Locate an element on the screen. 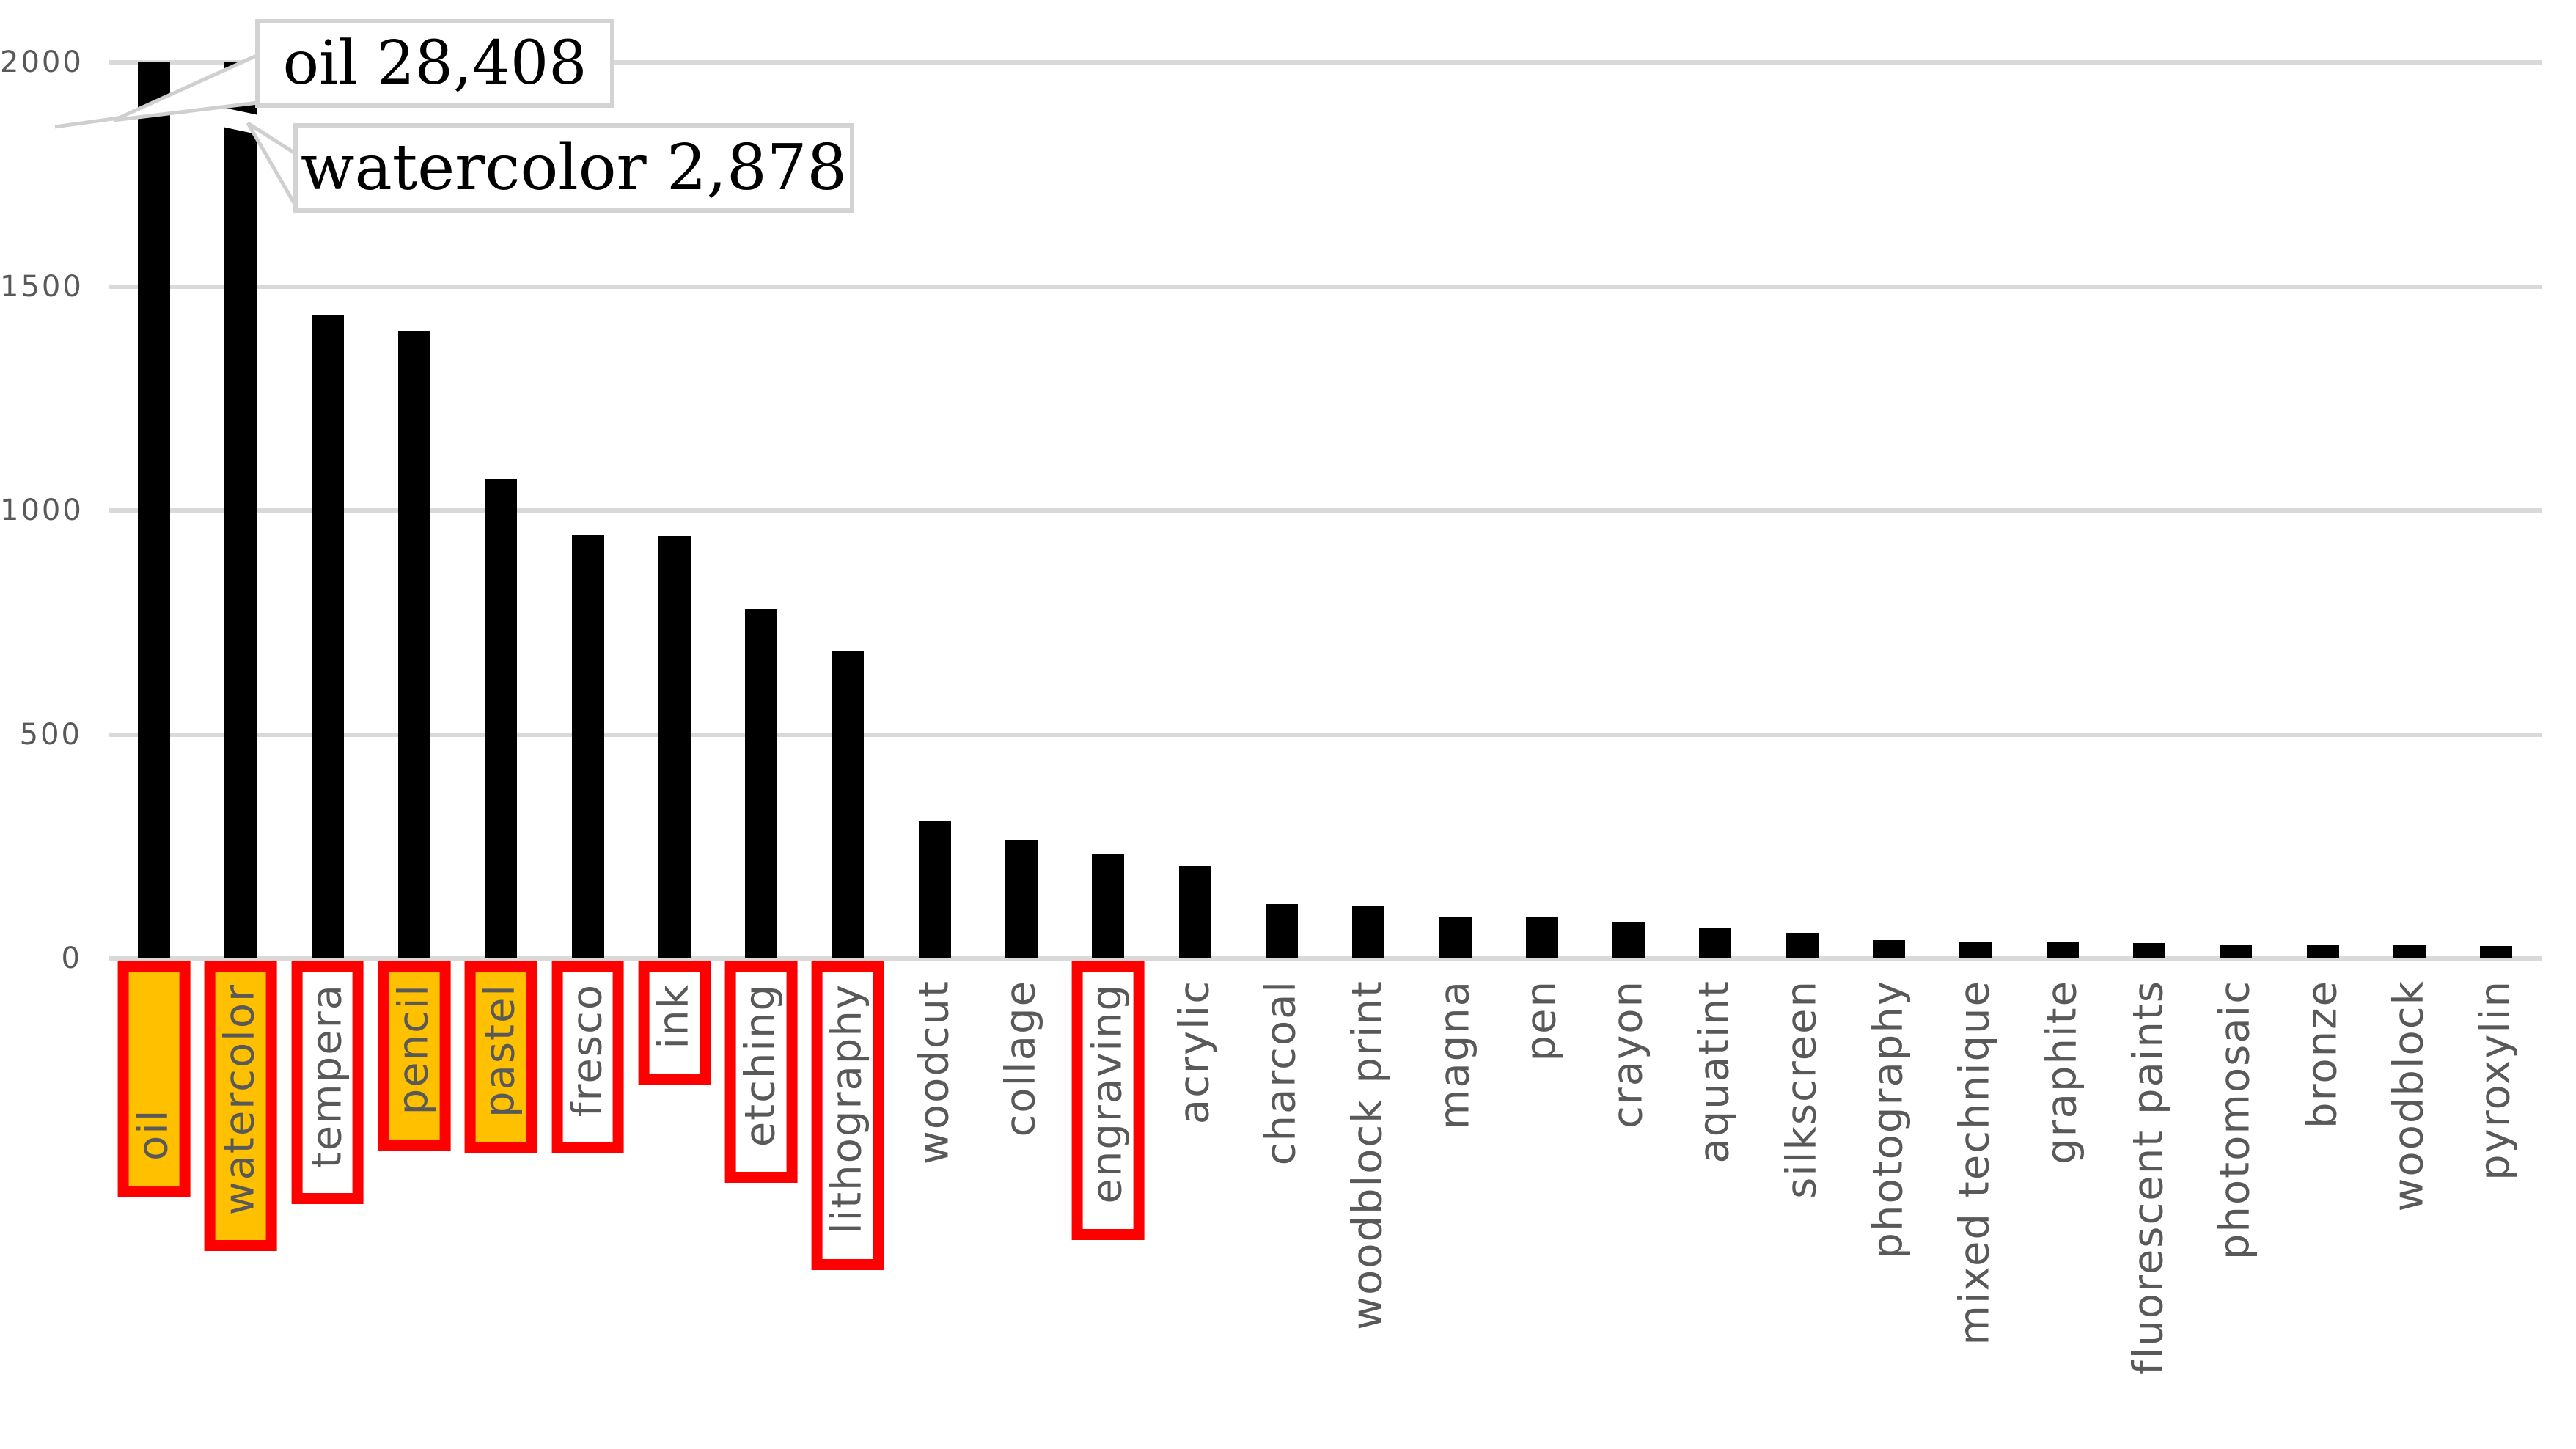 The height and width of the screenshot is (1449, 2576). bar-charcoal is located at coordinates (1282, 931).